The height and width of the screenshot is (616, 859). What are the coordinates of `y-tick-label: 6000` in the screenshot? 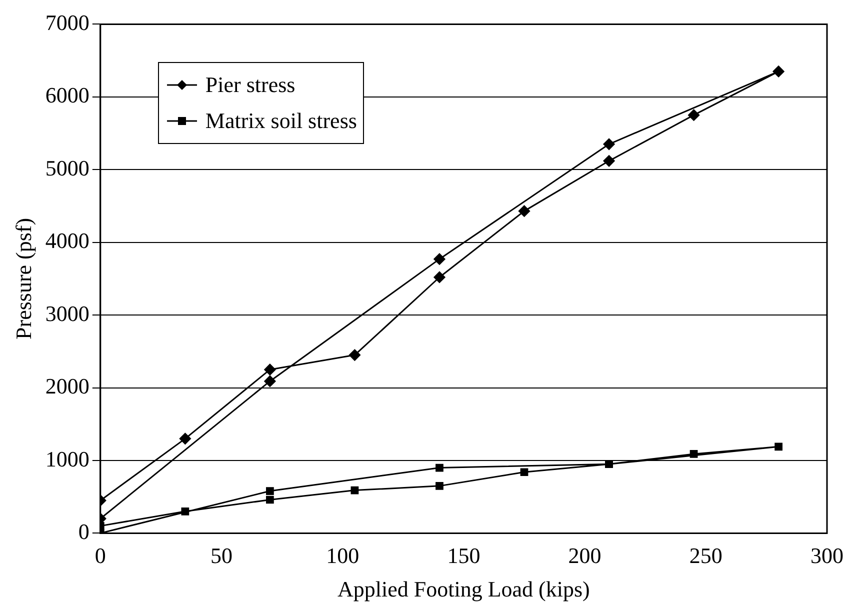 It's located at (67, 95).